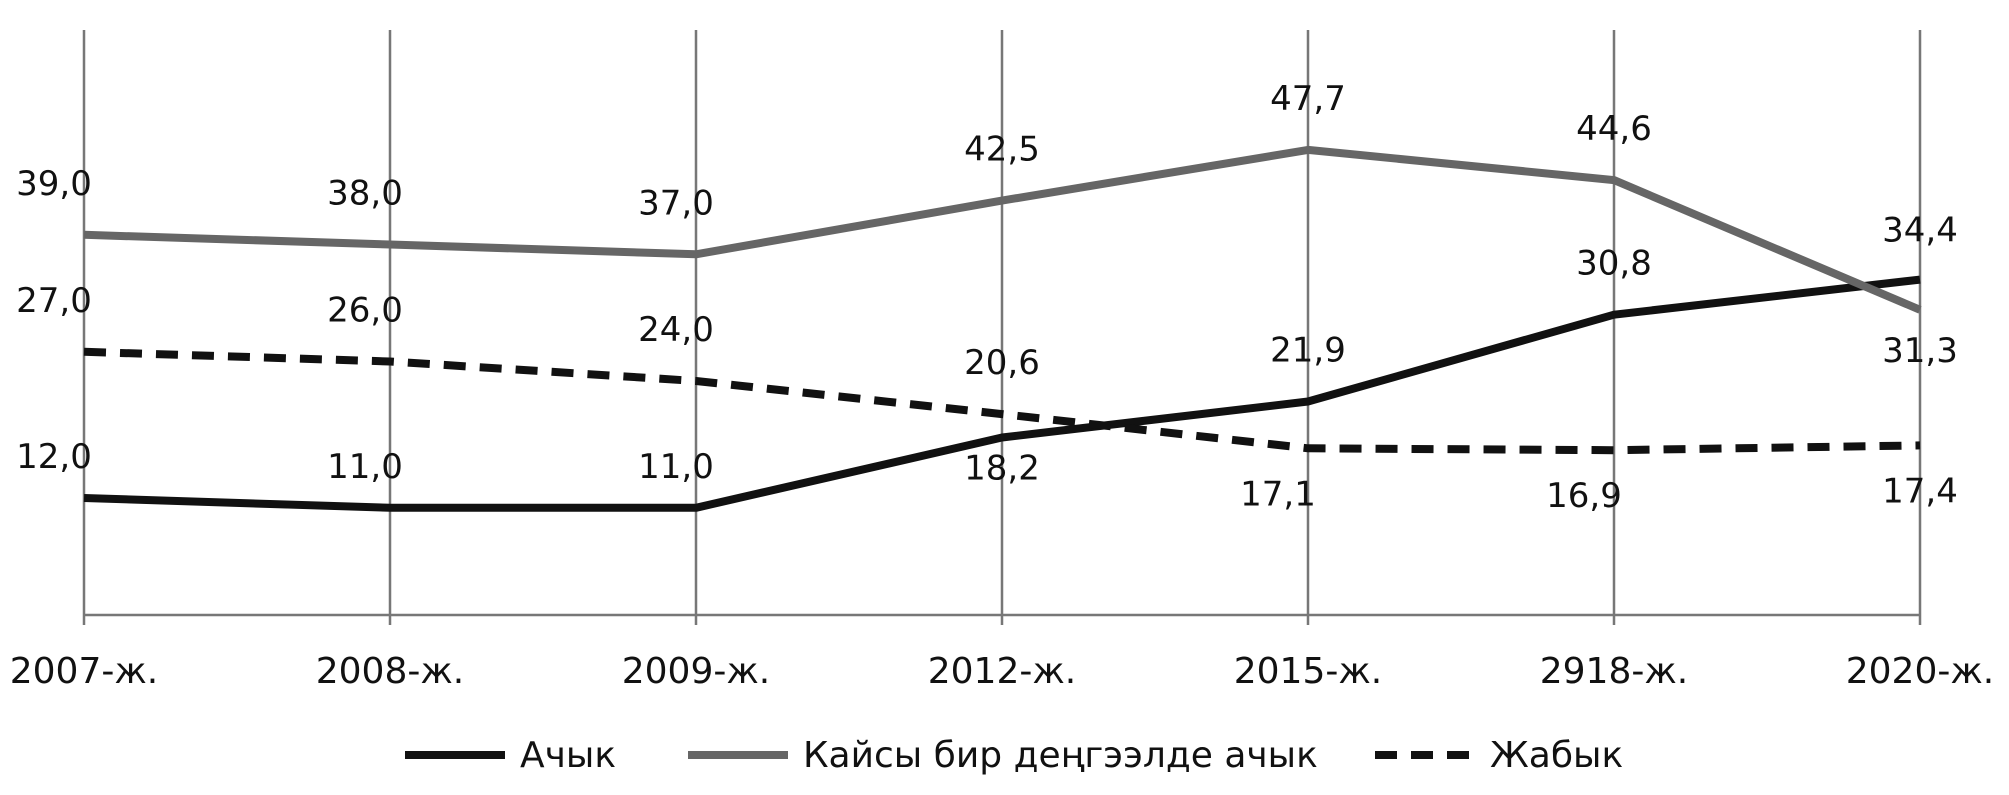 The height and width of the screenshot is (795, 2009). Describe the element at coordinates (1584, 496) in the screenshot. I see `data-label: 16,9` at that location.